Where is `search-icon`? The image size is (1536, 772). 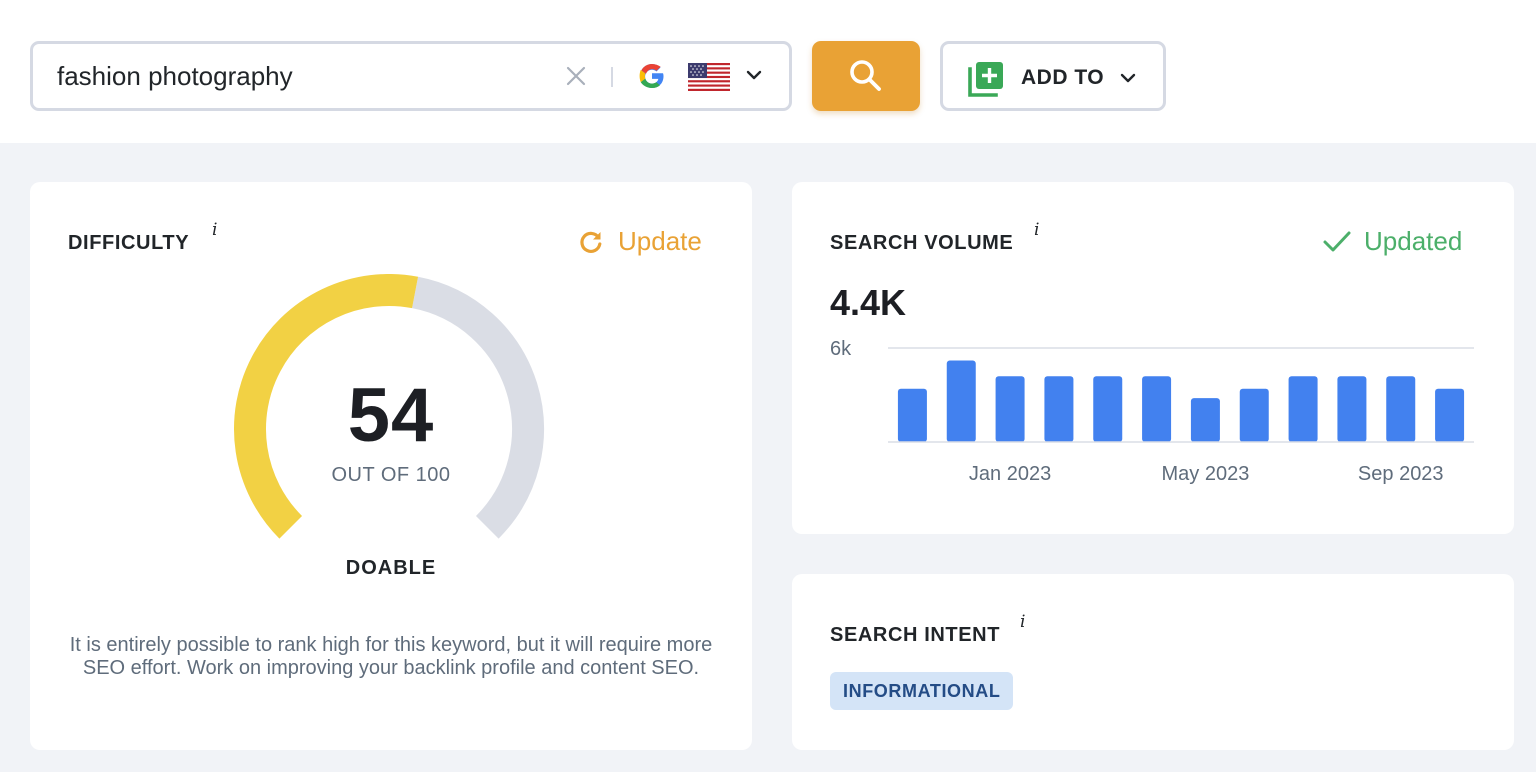
search-icon is located at coordinates (865, 75).